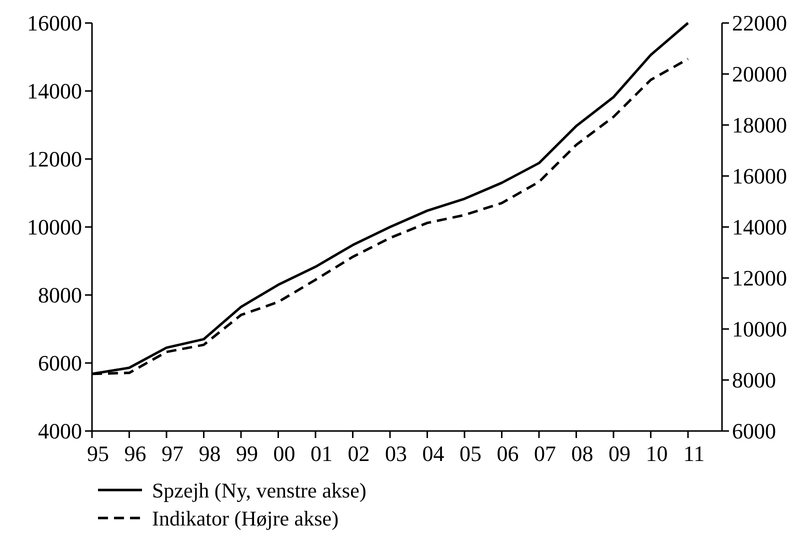 This screenshot has height=537, width=806. I want to click on x-tick-label: 00, so click(284, 453).